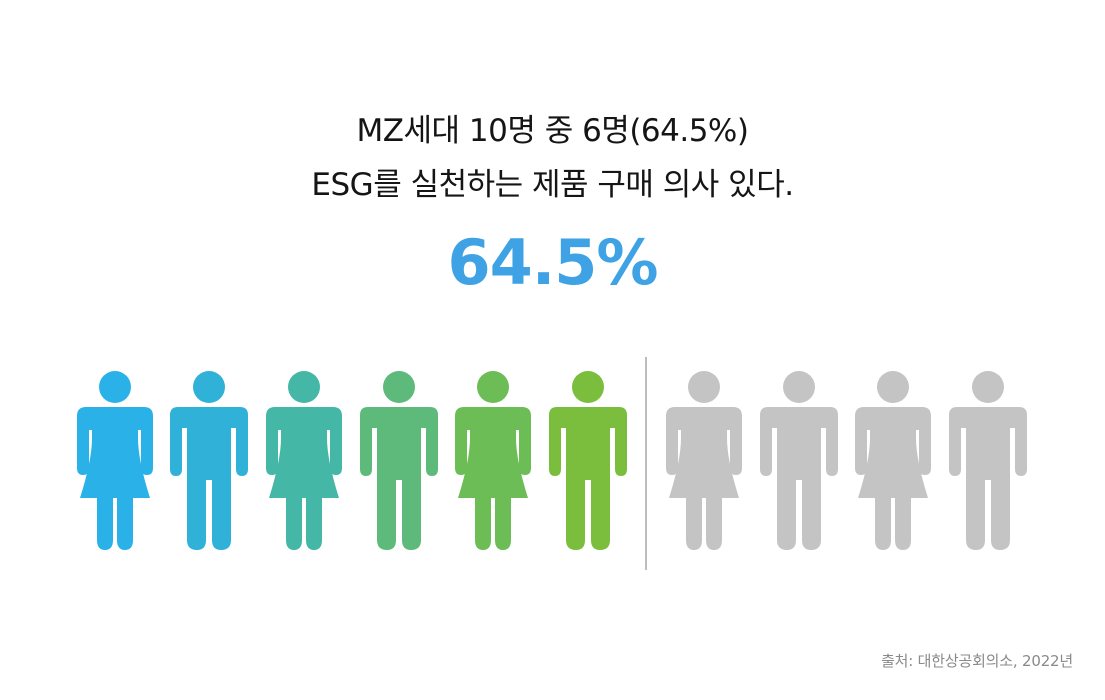  What do you see at coordinates (552, 262) in the screenshot?
I see `big-percentage-value: 64.5%` at bounding box center [552, 262].